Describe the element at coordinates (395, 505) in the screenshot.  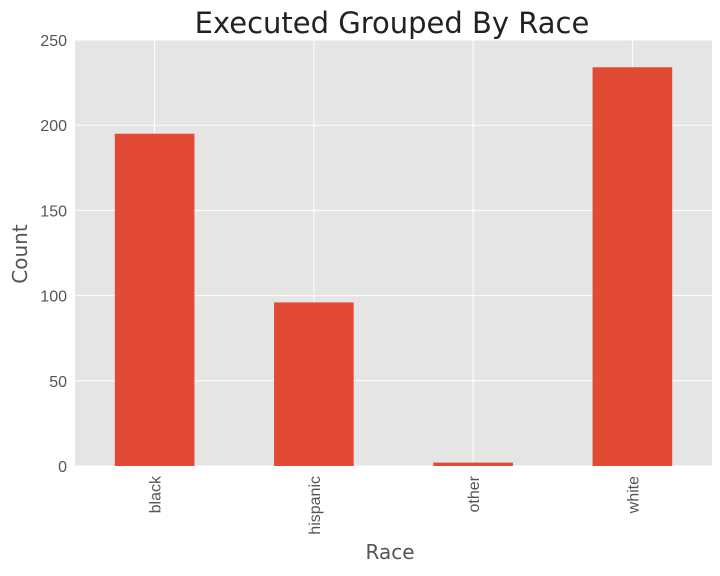
I see `x-tick-labels: black hispanic other white` at that location.